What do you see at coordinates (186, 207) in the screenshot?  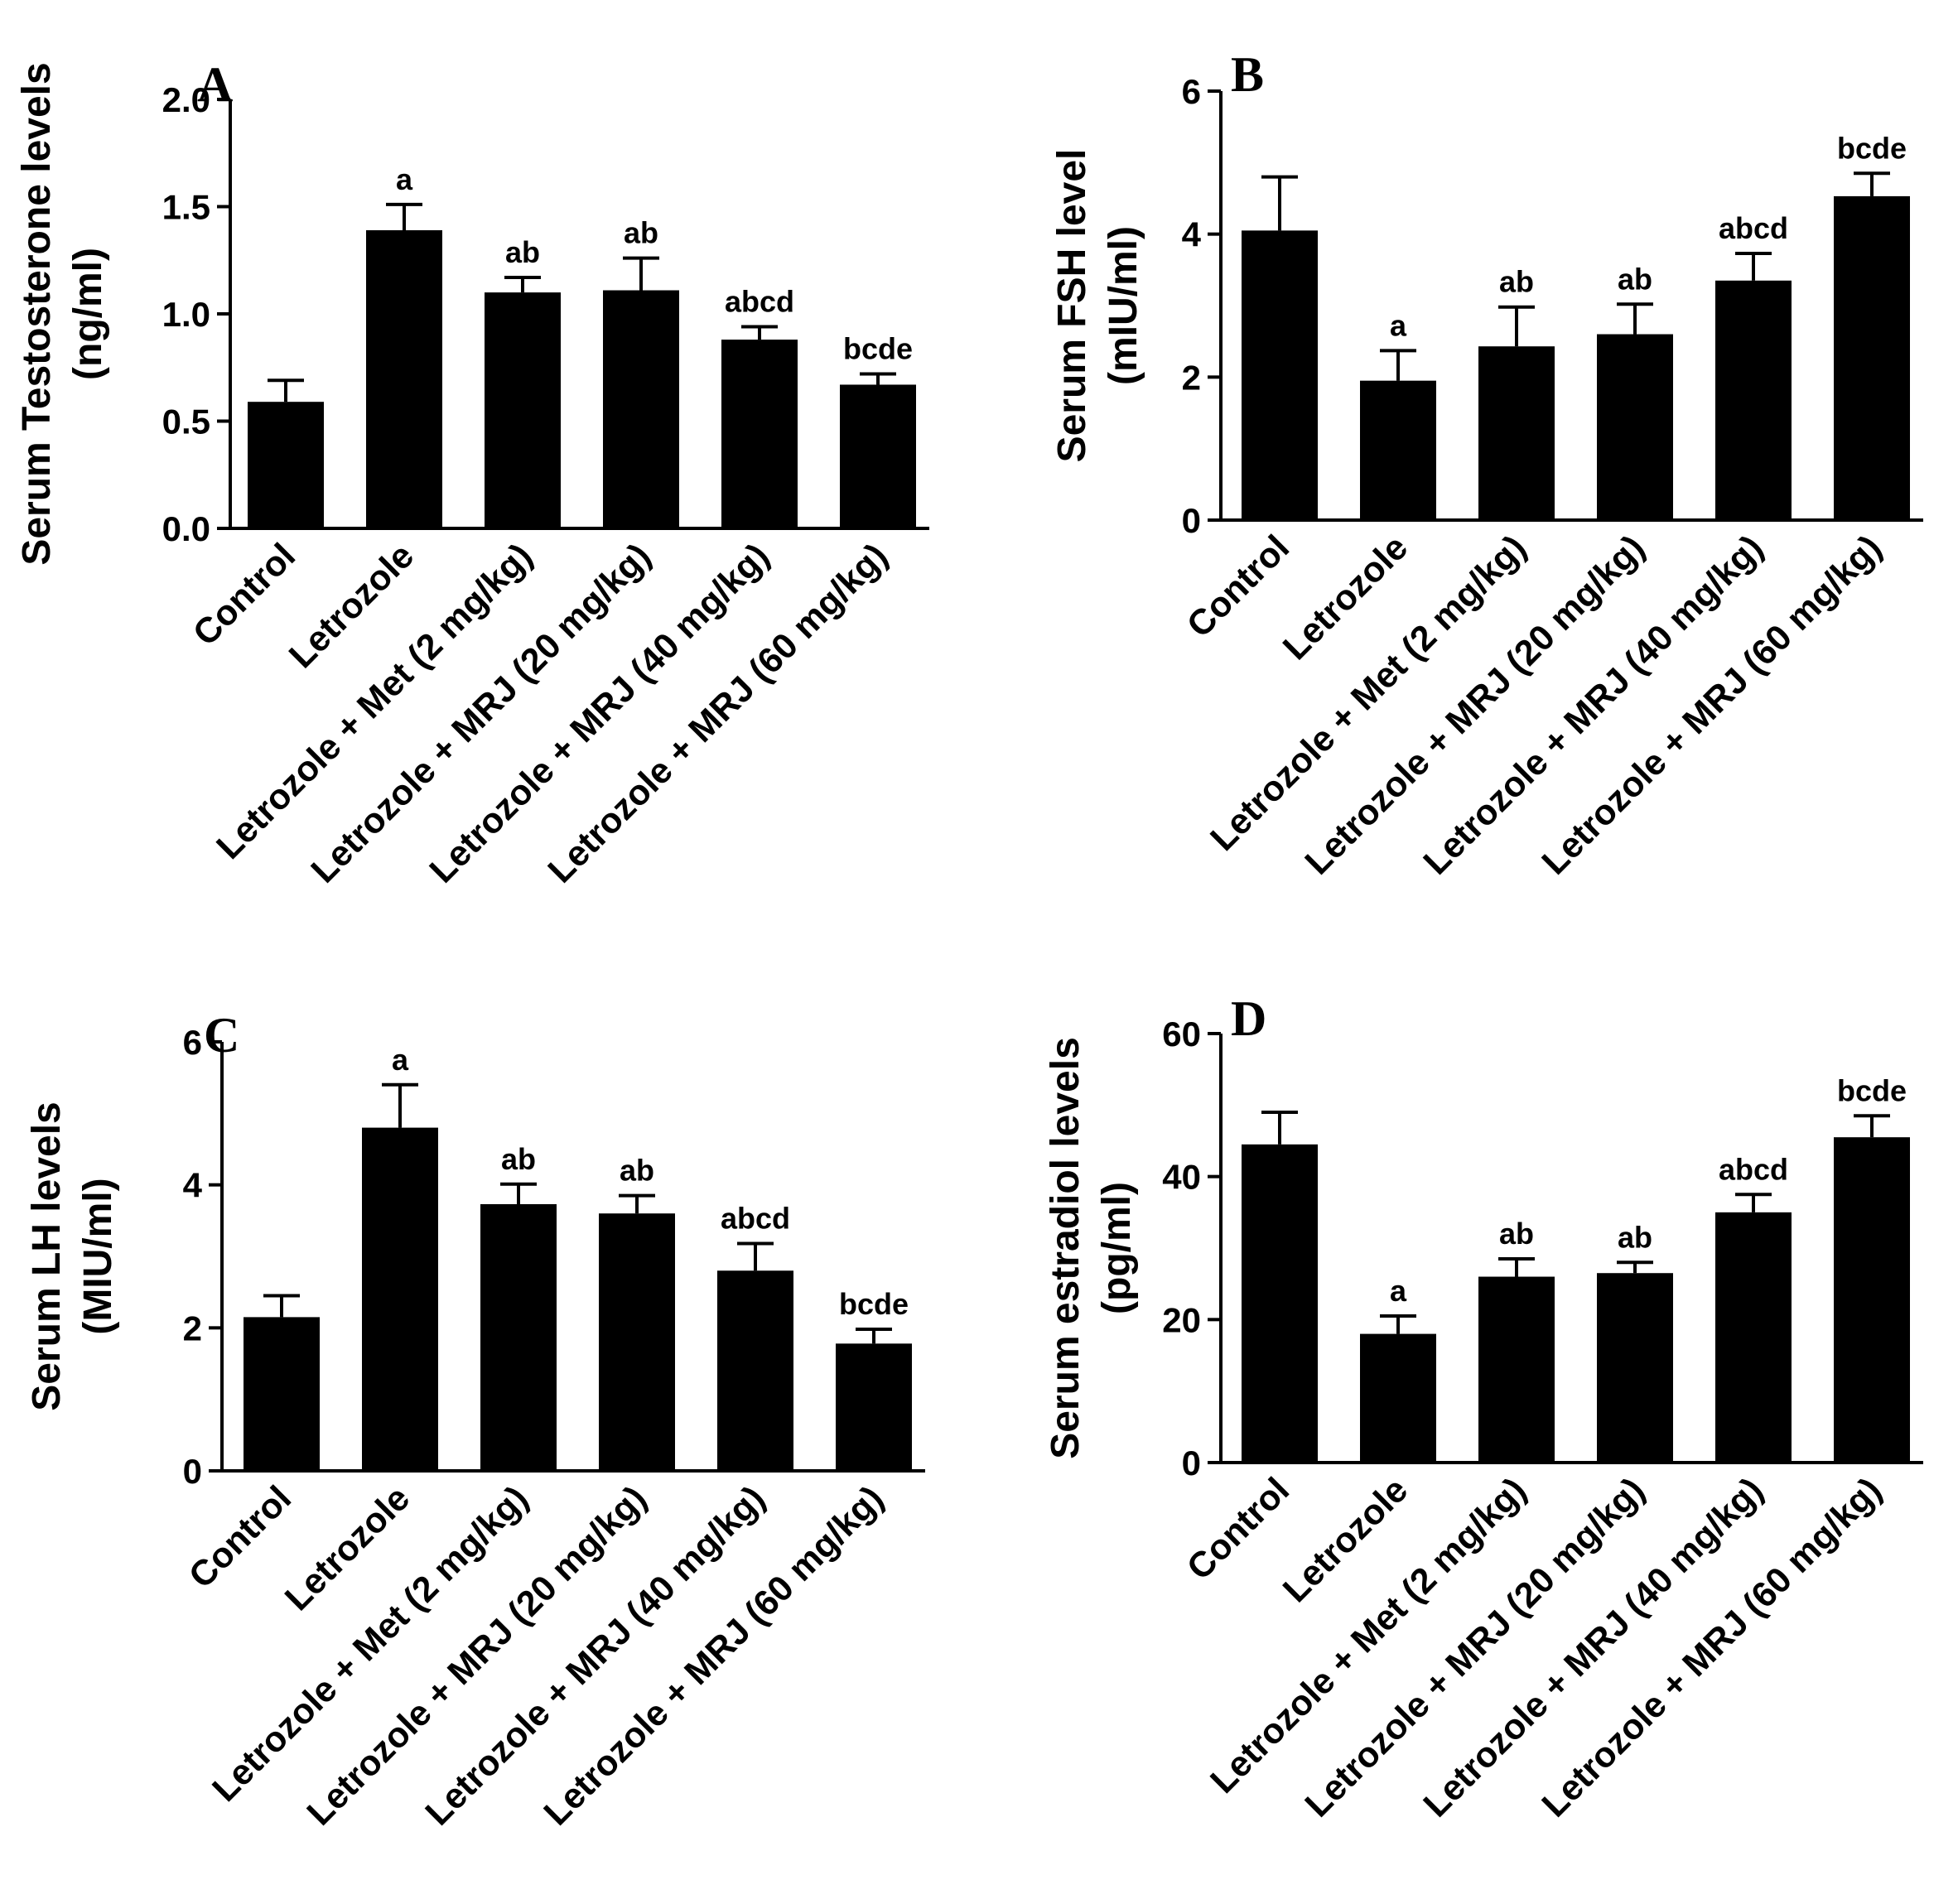 I see `y-tick-label: 1.5` at bounding box center [186, 207].